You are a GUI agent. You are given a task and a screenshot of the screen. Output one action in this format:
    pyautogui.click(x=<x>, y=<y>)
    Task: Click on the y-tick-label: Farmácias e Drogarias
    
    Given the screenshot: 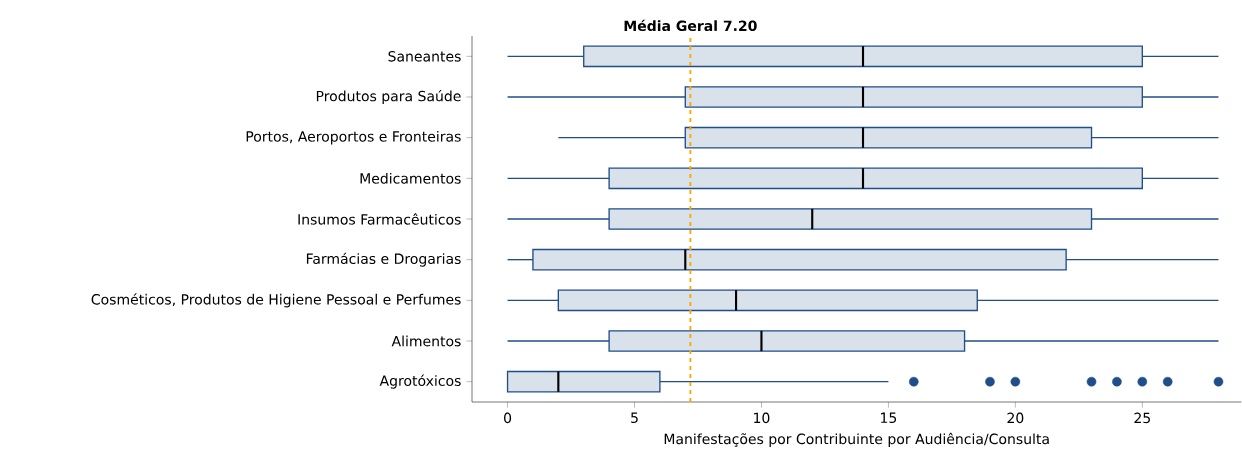 What is the action you would take?
    pyautogui.click(x=383, y=259)
    